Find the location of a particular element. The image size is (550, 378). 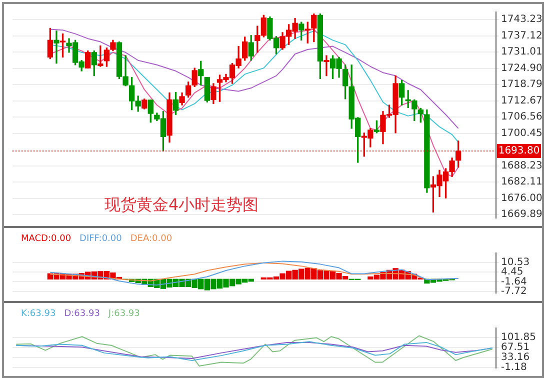

y-tick-label: 4.45 is located at coordinates (512, 272).